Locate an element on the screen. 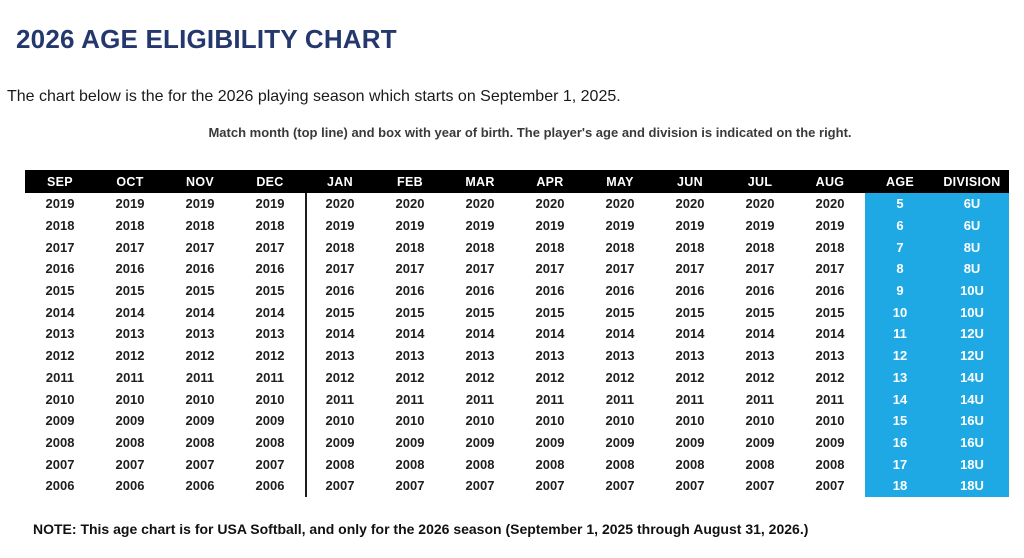  age-cell: 12 is located at coordinates (900, 355).